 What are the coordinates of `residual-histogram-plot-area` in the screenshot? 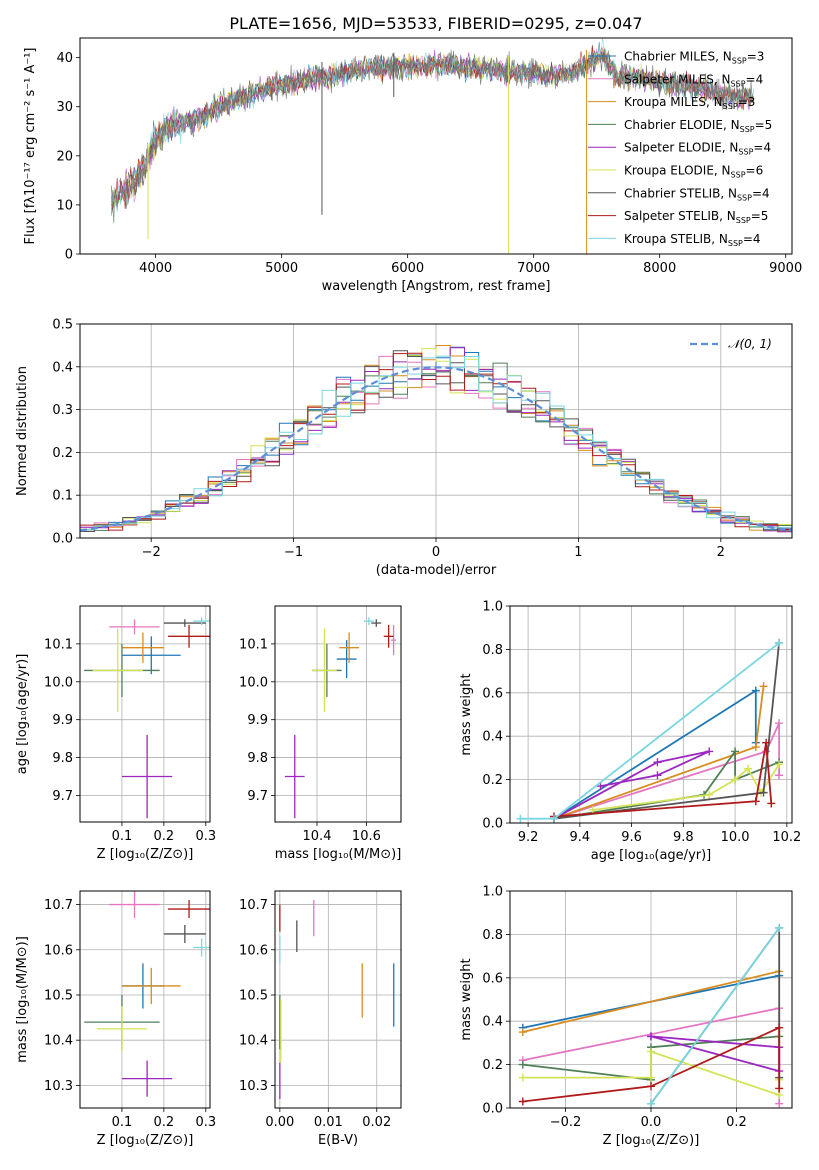 It's located at (436, 439).